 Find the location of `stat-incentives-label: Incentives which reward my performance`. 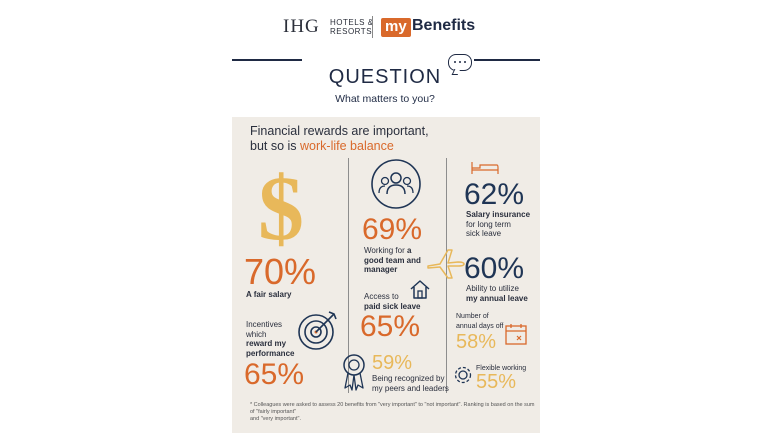

stat-incentives-label: Incentives which reward my performance is located at coordinates (270, 339).